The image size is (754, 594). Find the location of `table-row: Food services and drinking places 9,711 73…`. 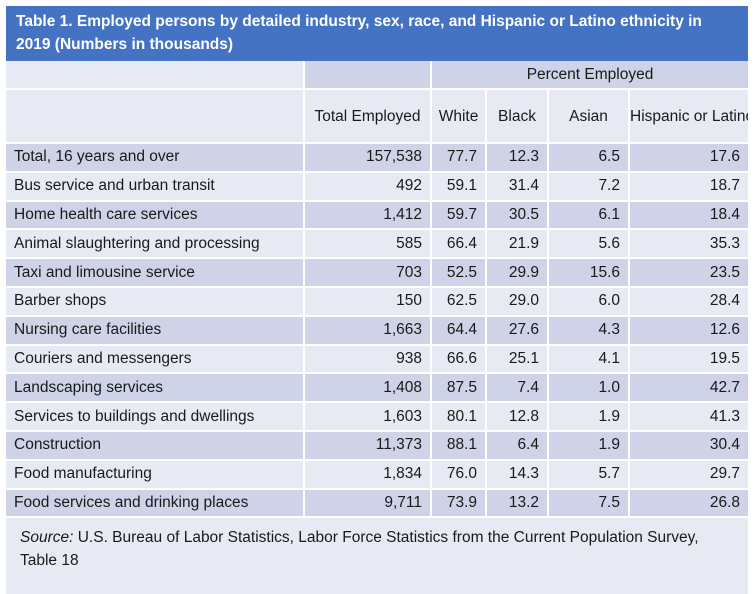

table-row: Food services and drinking places 9,711 73… is located at coordinates (377, 504).